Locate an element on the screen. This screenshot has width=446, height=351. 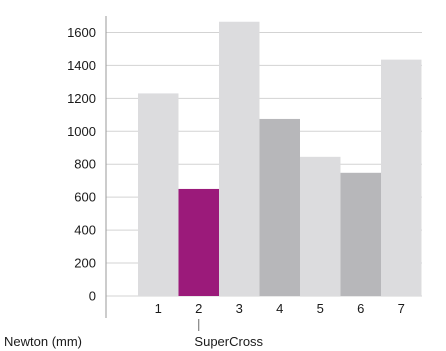
x-tick-label-5: 5 is located at coordinates (320, 308).